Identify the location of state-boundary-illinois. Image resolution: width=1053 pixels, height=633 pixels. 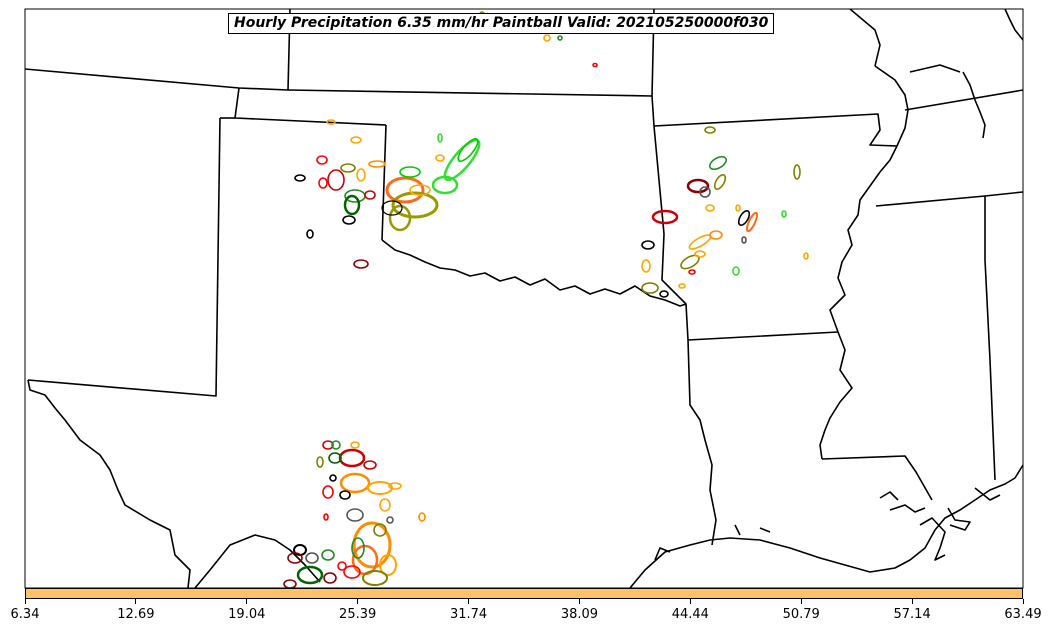
(891, 106).